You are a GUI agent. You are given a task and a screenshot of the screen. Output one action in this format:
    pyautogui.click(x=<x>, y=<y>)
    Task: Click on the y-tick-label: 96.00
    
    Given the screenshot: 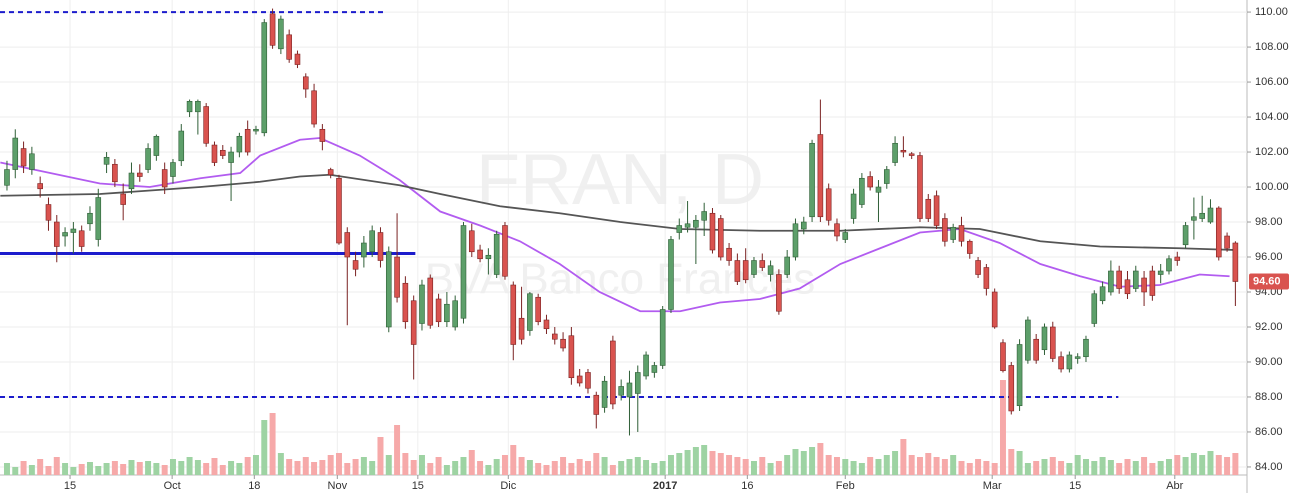 What is the action you would take?
    pyautogui.click(x=1269, y=257)
    